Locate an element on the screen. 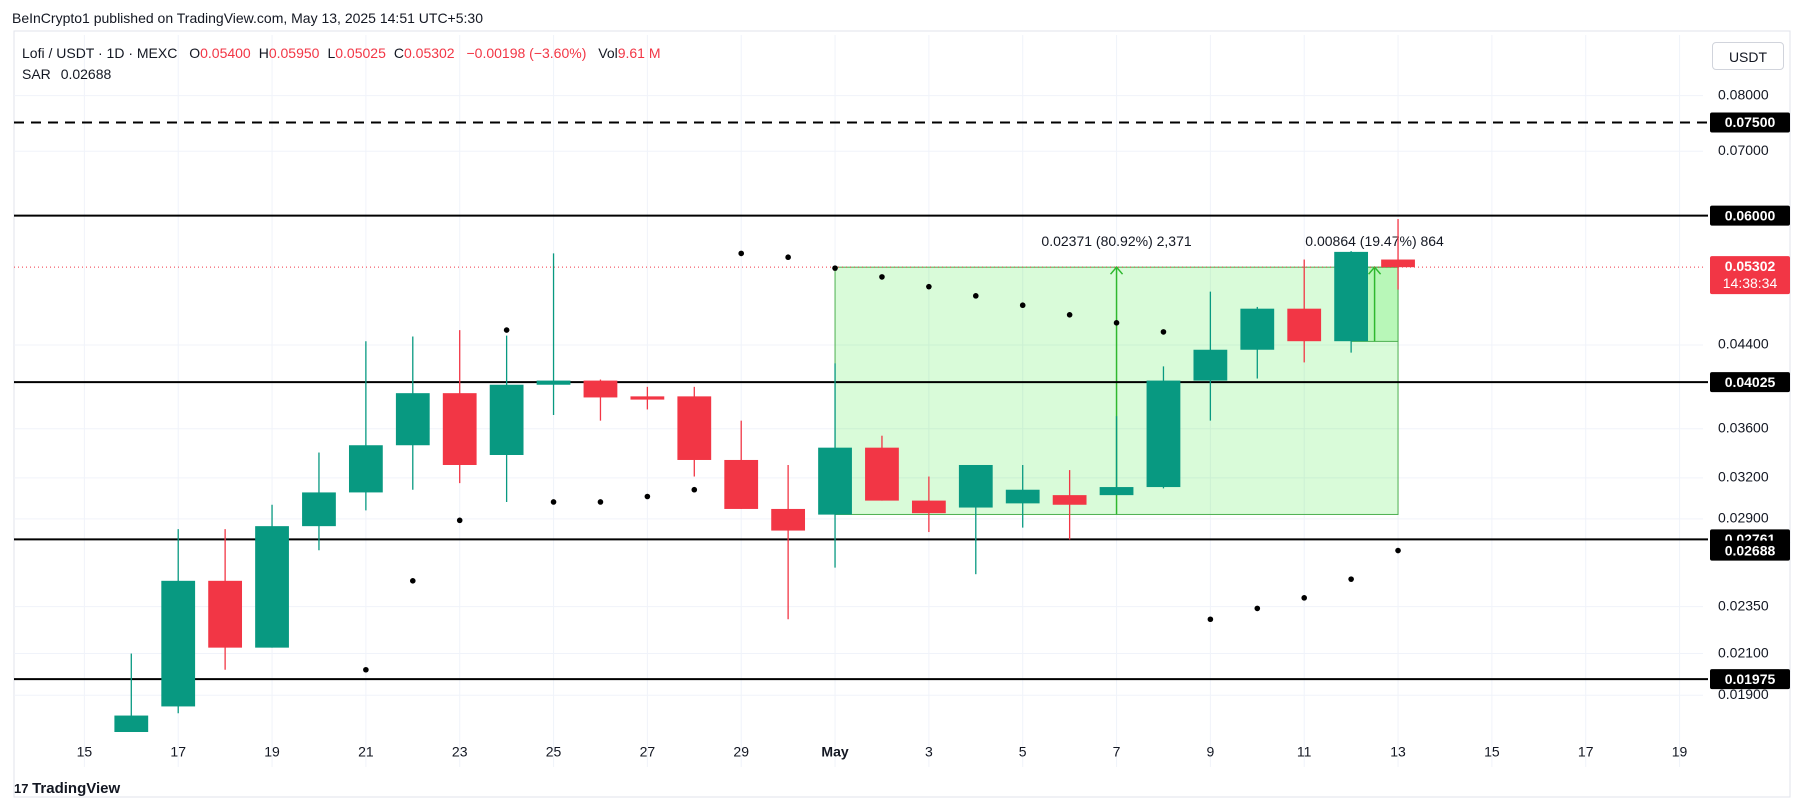  sar-key: SAR is located at coordinates (36, 74).